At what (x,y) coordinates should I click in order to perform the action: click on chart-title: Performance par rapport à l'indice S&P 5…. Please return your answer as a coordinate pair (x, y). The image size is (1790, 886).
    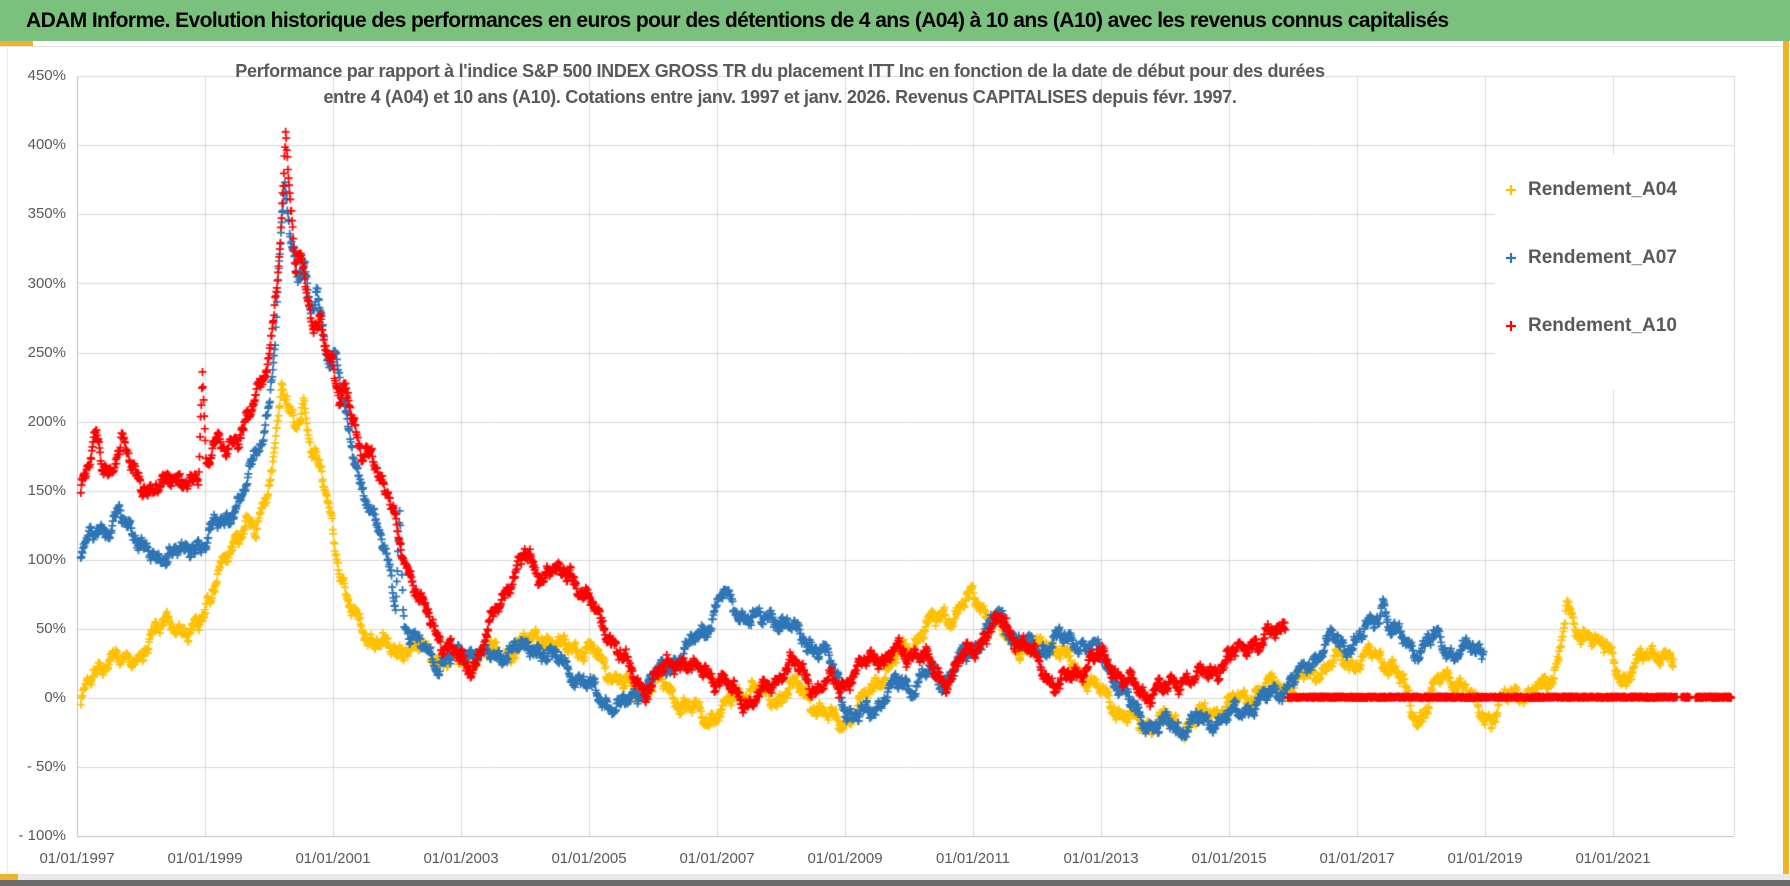
    Looking at the image, I should click on (780, 84).